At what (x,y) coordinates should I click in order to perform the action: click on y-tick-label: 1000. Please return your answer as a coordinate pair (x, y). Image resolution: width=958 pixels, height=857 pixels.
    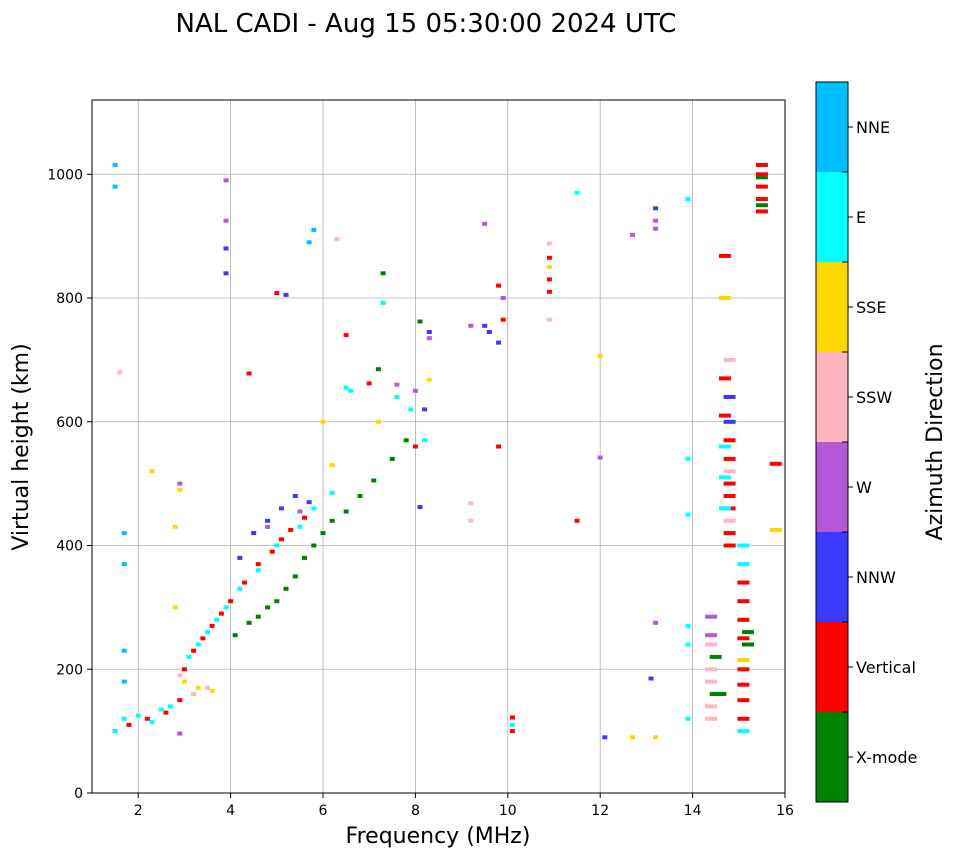
    Looking at the image, I should click on (65, 175).